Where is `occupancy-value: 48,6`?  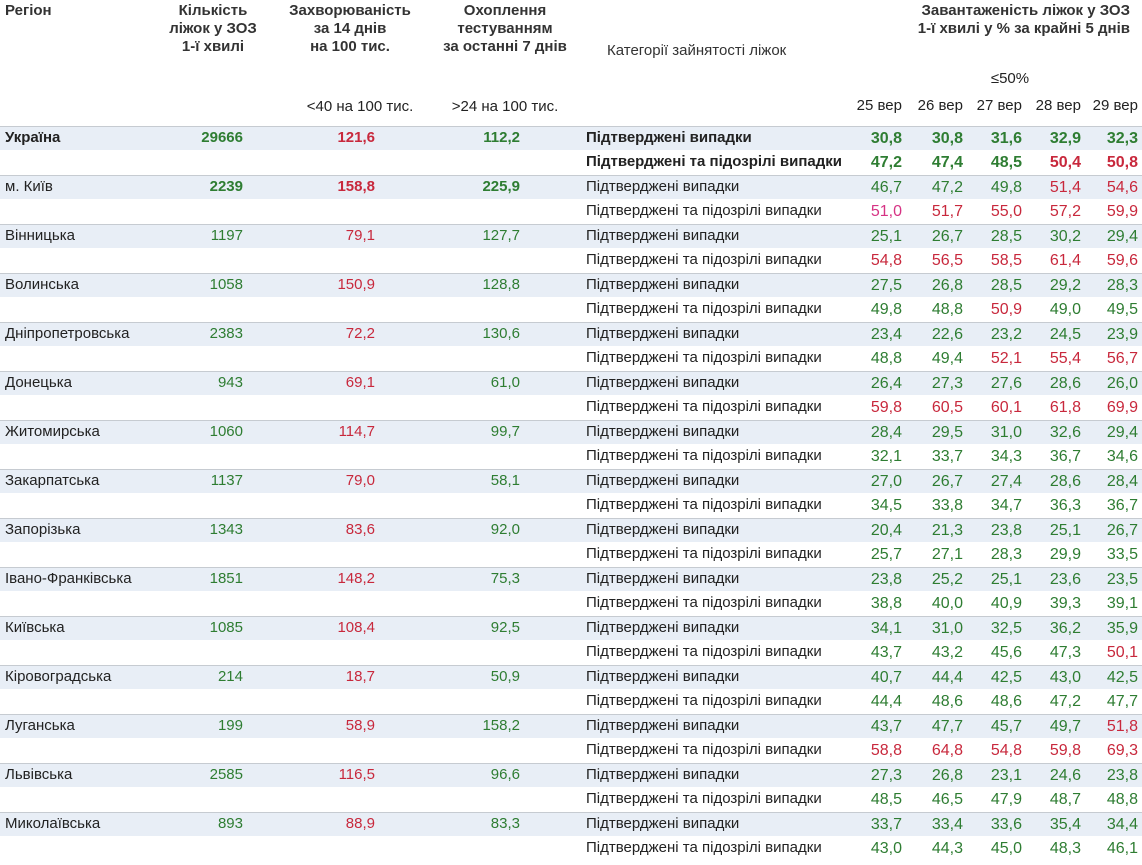
occupancy-value: 48,6 is located at coordinates (1006, 701).